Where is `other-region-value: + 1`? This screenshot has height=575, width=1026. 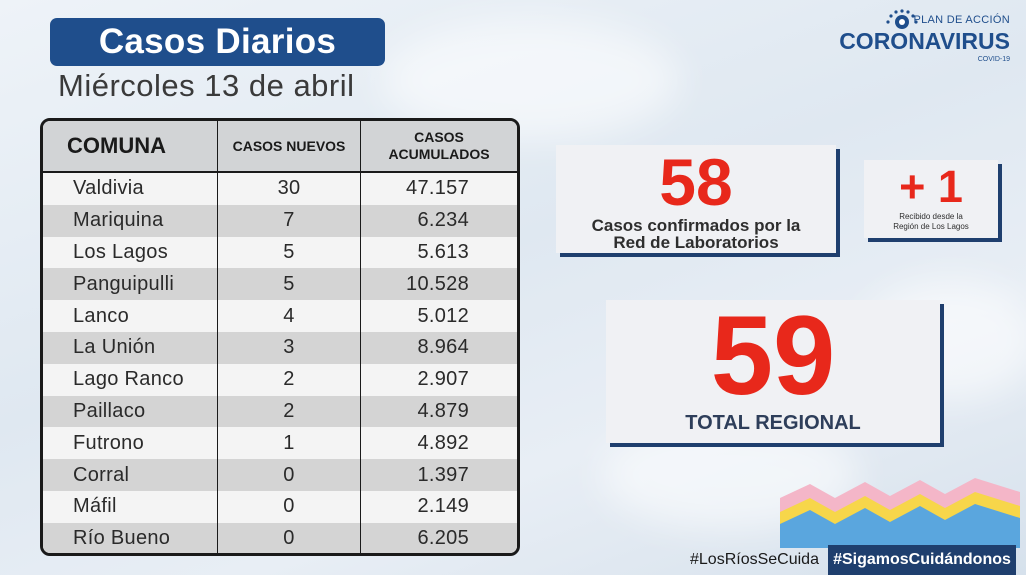 other-region-value: + 1 is located at coordinates (931, 186).